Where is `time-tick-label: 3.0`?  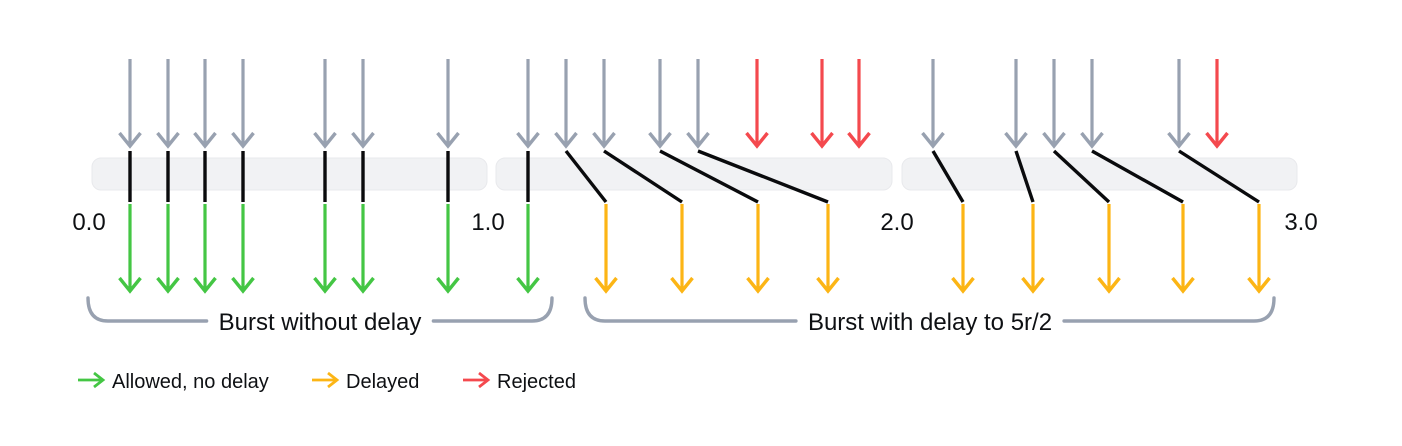
time-tick-label: 3.0 is located at coordinates (1300, 222).